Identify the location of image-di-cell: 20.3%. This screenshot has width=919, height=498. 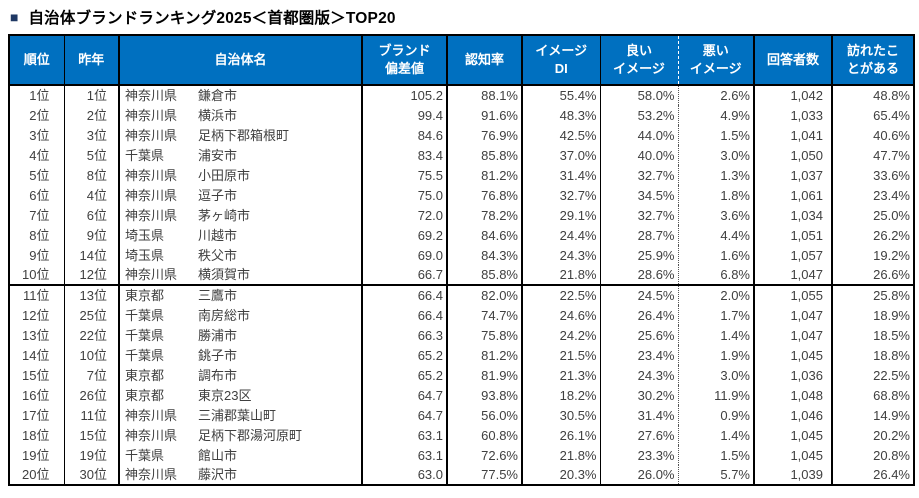
(560, 475).